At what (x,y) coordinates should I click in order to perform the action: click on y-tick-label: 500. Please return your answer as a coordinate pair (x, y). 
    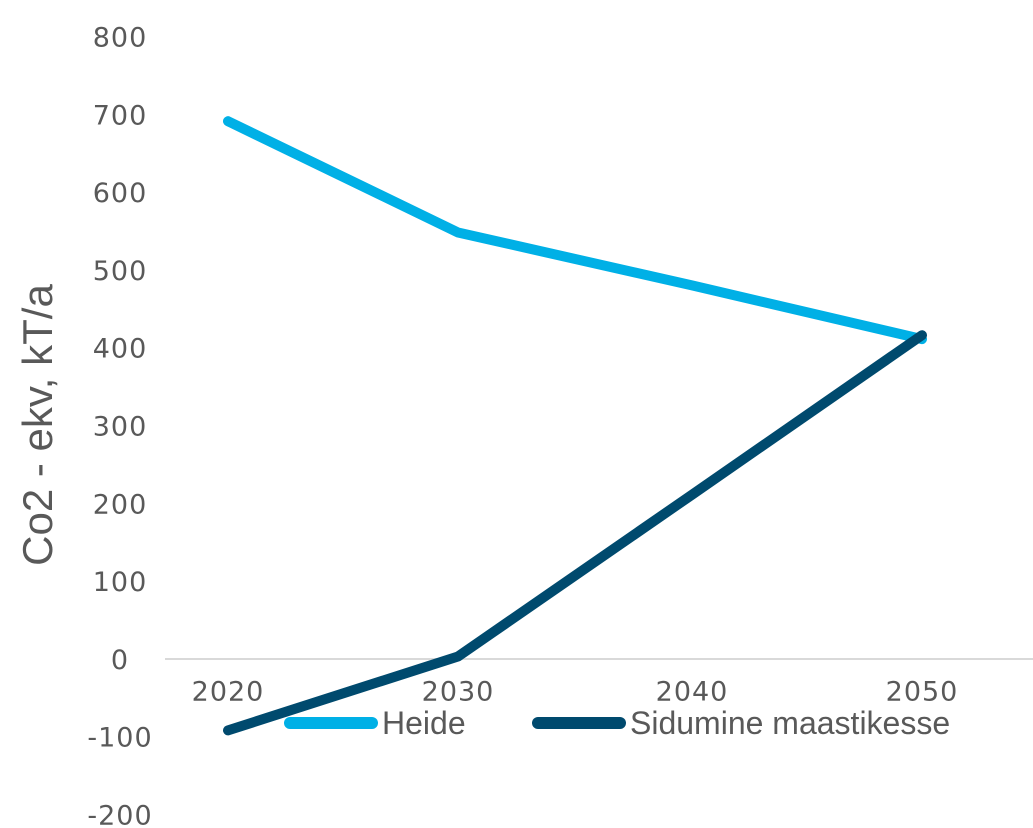
    Looking at the image, I should click on (120, 271).